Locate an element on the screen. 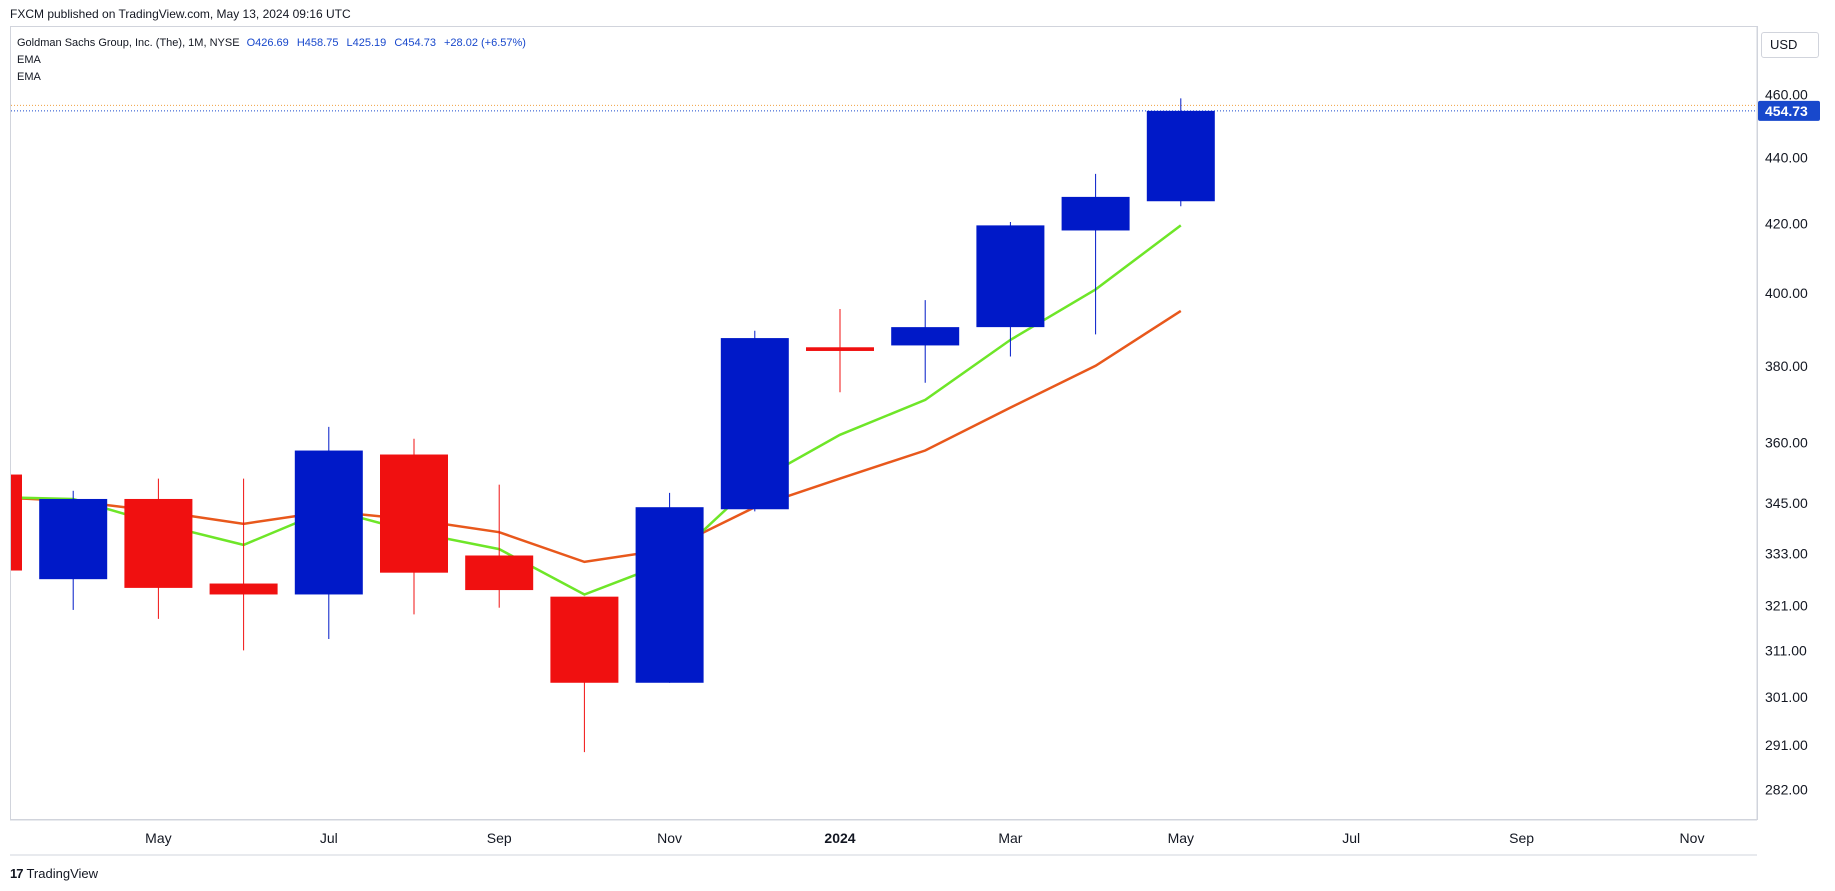 This screenshot has width=1835, height=891. open-value: O426.69 is located at coordinates (267, 43).